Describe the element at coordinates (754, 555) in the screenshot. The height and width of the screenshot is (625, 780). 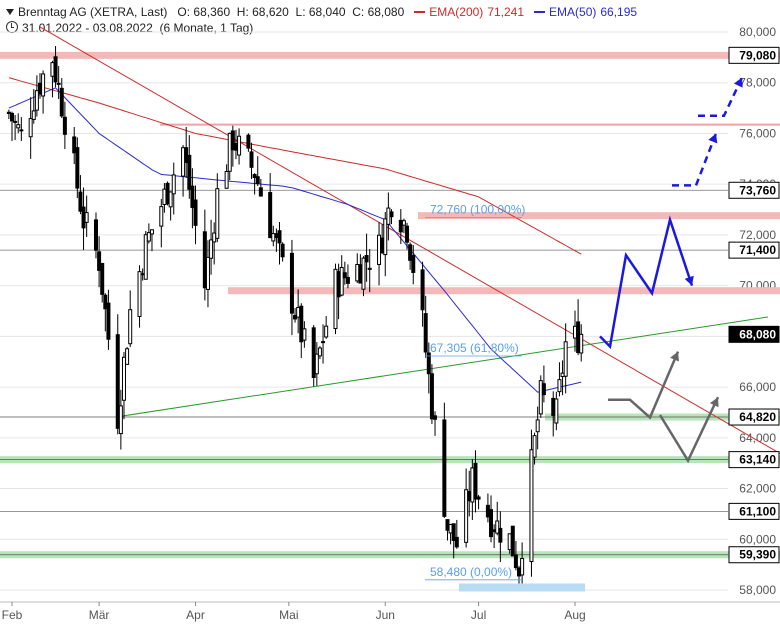
I see `price-tag: 59,390` at that location.